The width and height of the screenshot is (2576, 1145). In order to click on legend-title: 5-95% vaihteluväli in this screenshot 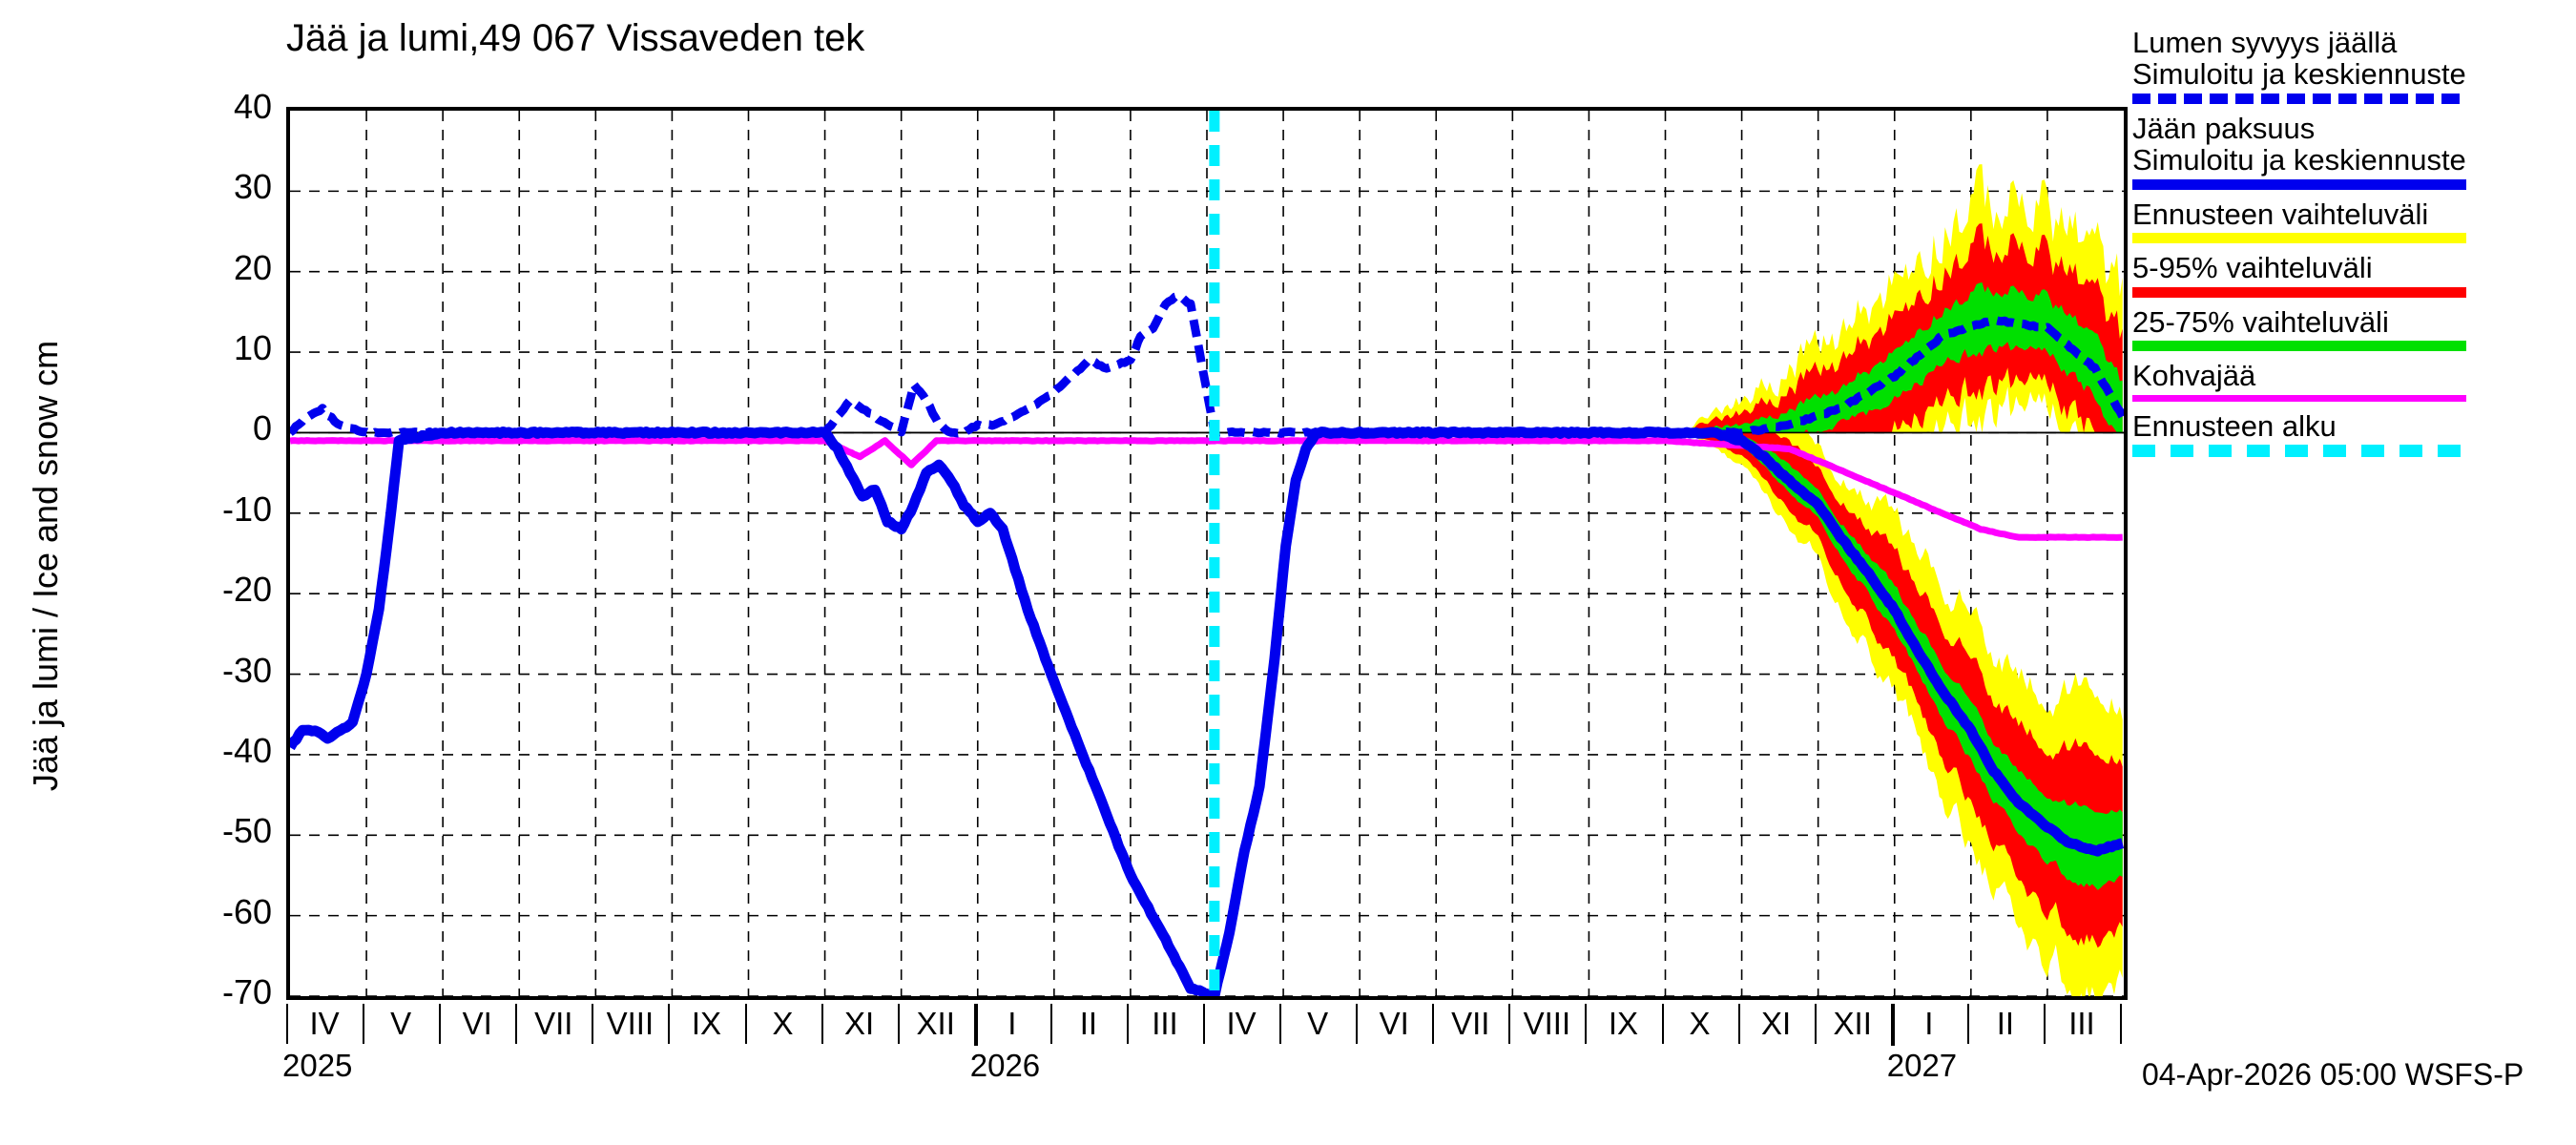, I will do `click(2252, 268)`.